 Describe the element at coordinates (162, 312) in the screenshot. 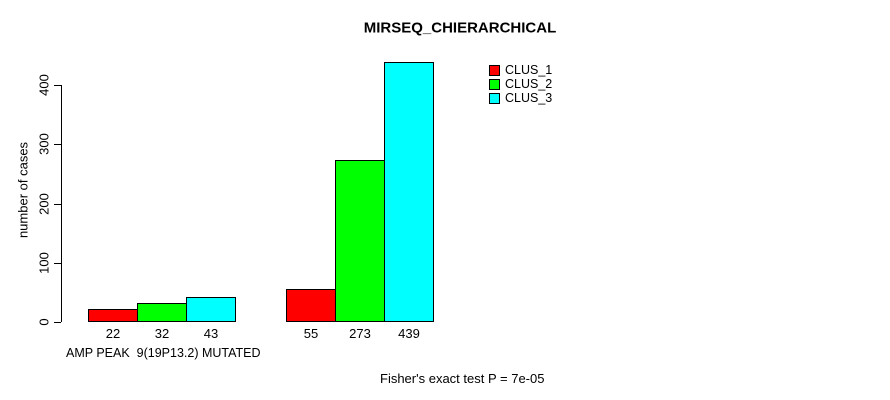

I see `bar-clus_2-group1` at that location.